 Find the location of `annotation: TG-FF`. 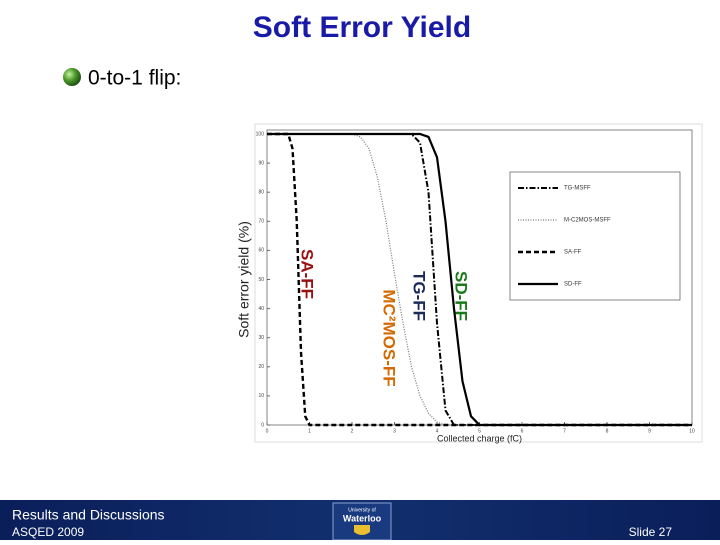

annotation: TG-FF is located at coordinates (419, 296).